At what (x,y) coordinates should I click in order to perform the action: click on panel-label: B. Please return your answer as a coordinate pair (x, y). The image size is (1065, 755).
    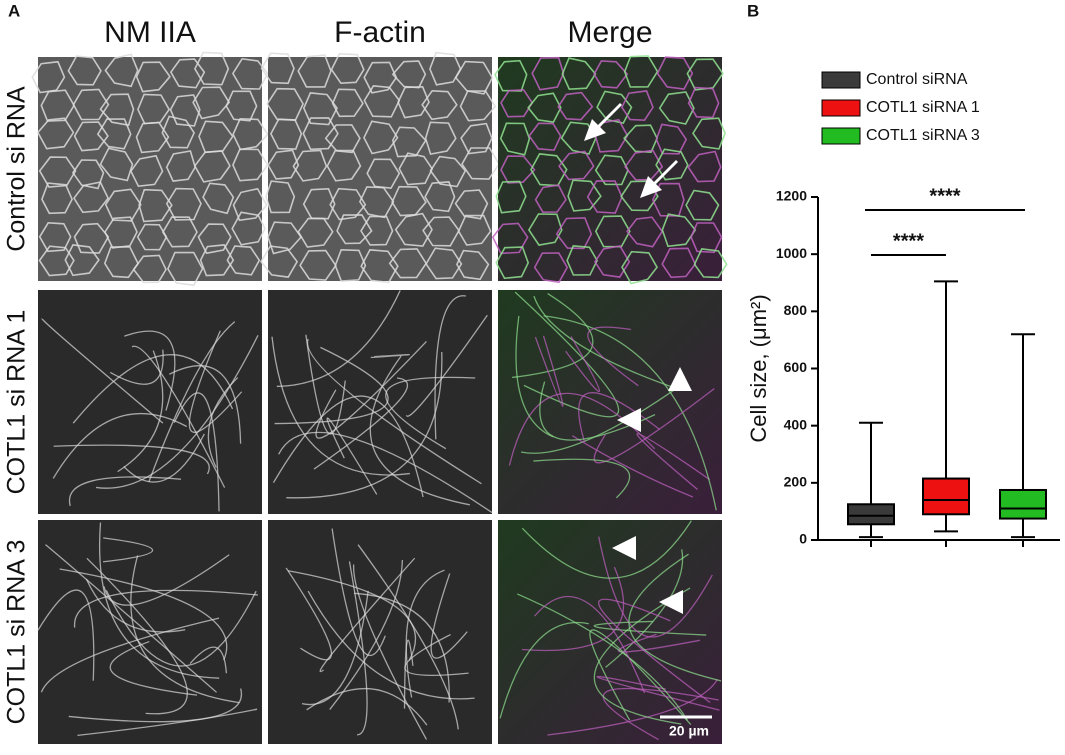
    Looking at the image, I should click on (753, 10).